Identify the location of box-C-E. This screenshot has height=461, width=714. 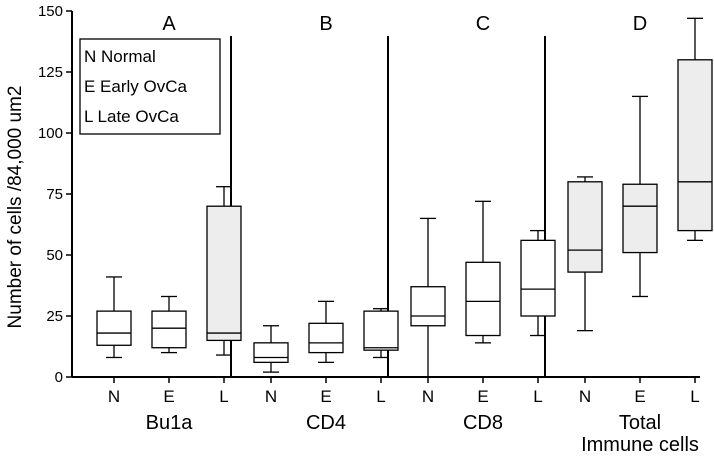
(483, 272).